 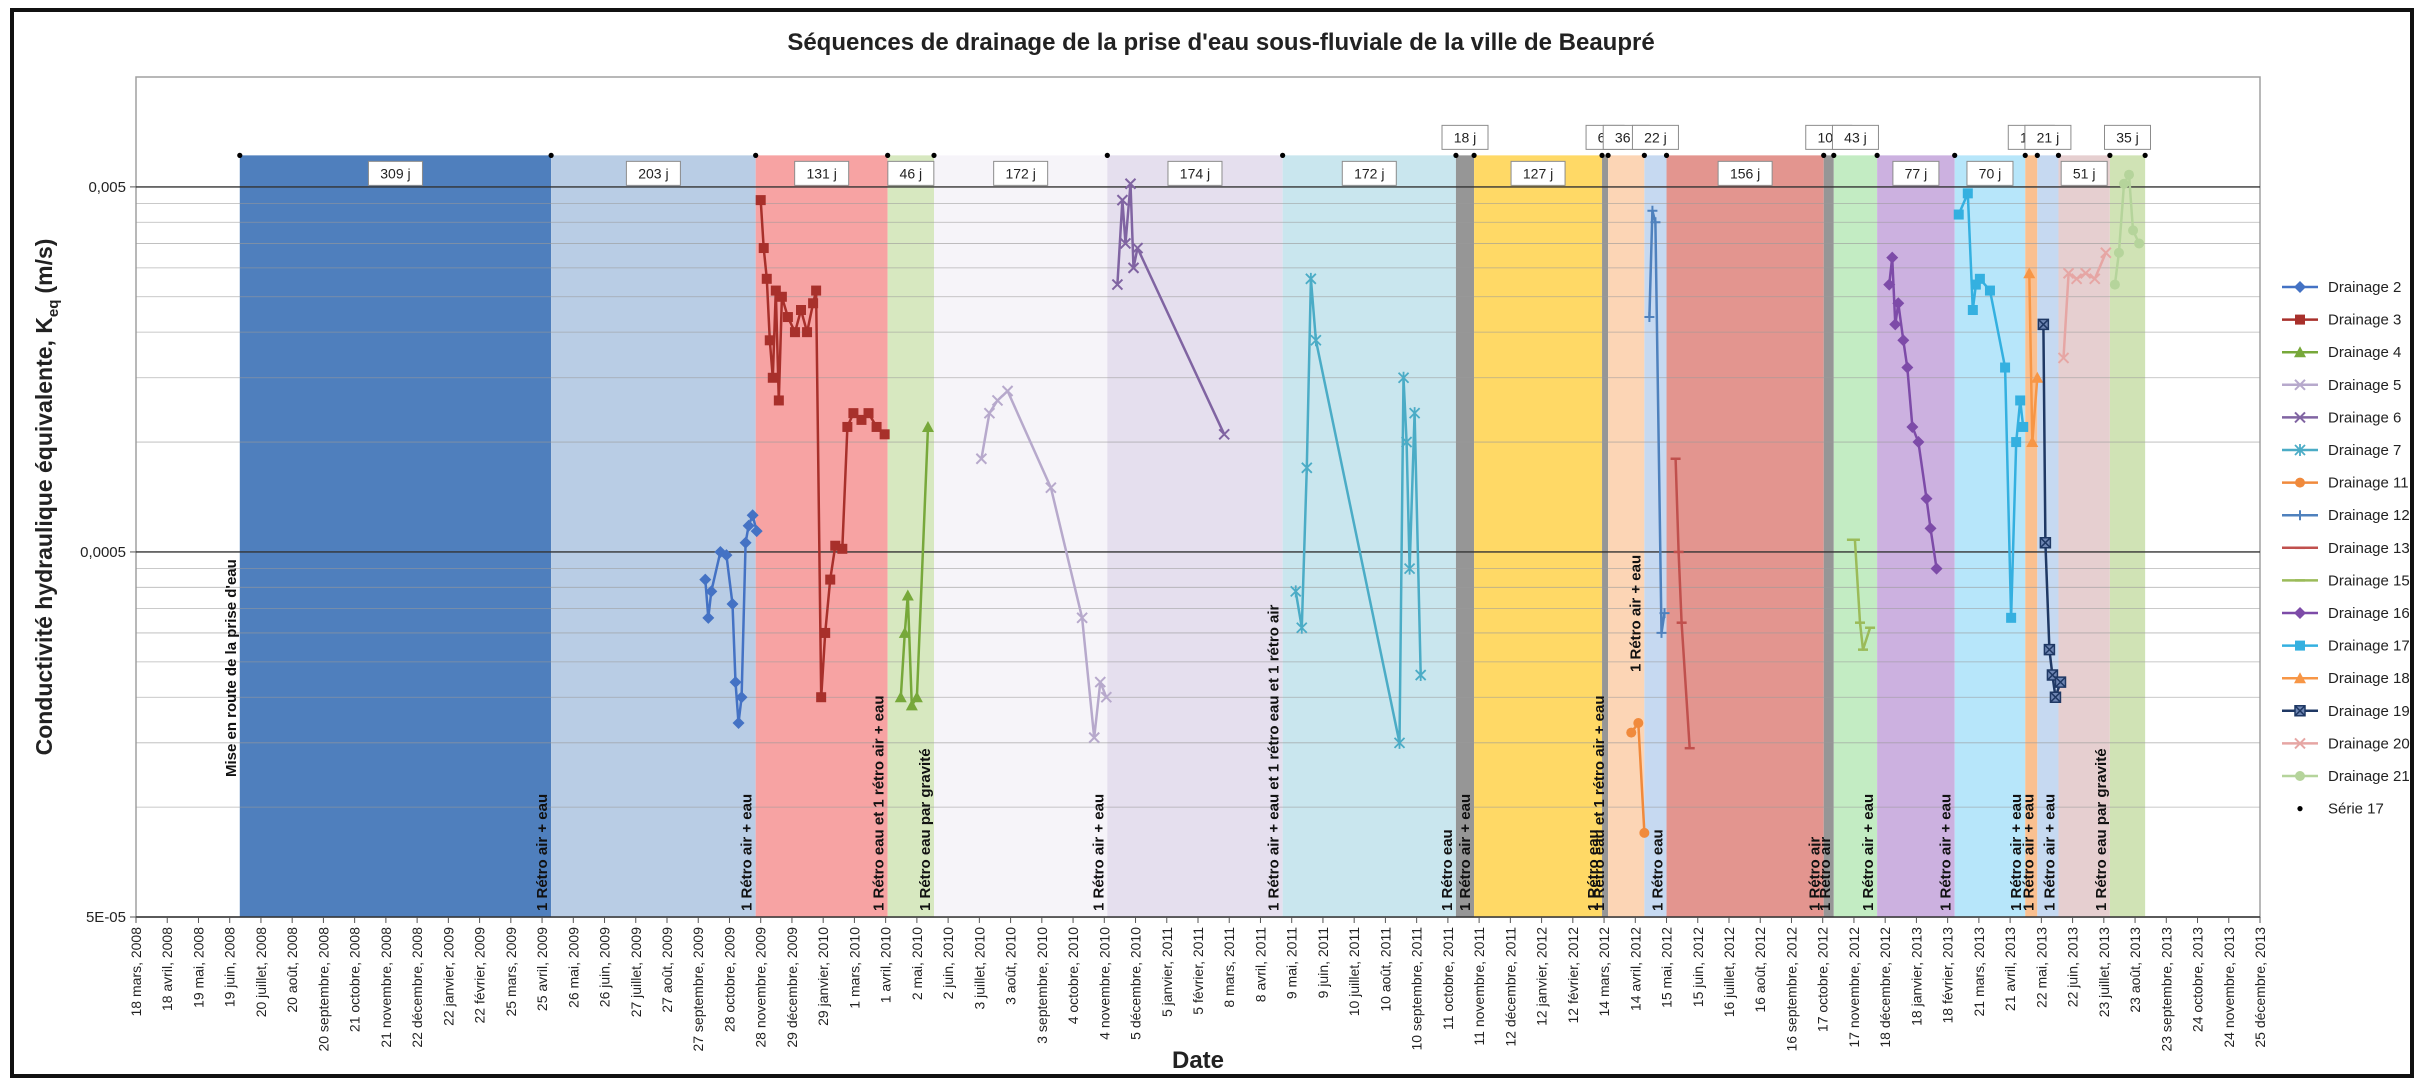 What do you see at coordinates (2369, 548) in the screenshot?
I see `legend-label: Drainage 13` at bounding box center [2369, 548].